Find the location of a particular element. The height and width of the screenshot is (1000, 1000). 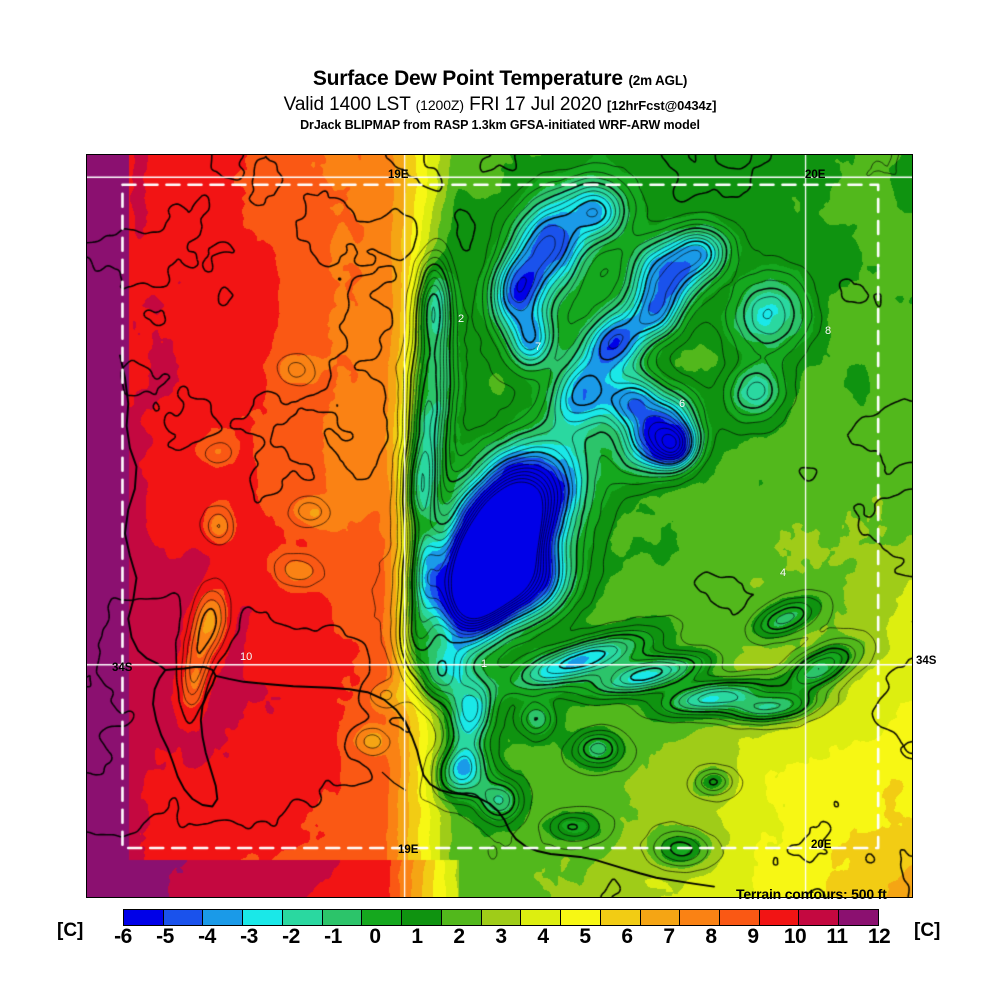

contour-value-label: 10 is located at coordinates (246, 657).